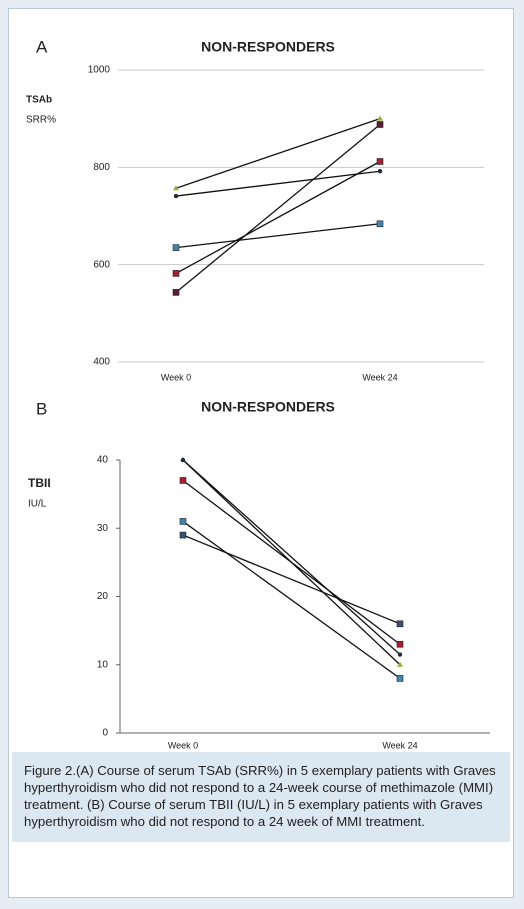  What do you see at coordinates (37, 504) in the screenshot?
I see `y-axis-label: IU/L` at bounding box center [37, 504].